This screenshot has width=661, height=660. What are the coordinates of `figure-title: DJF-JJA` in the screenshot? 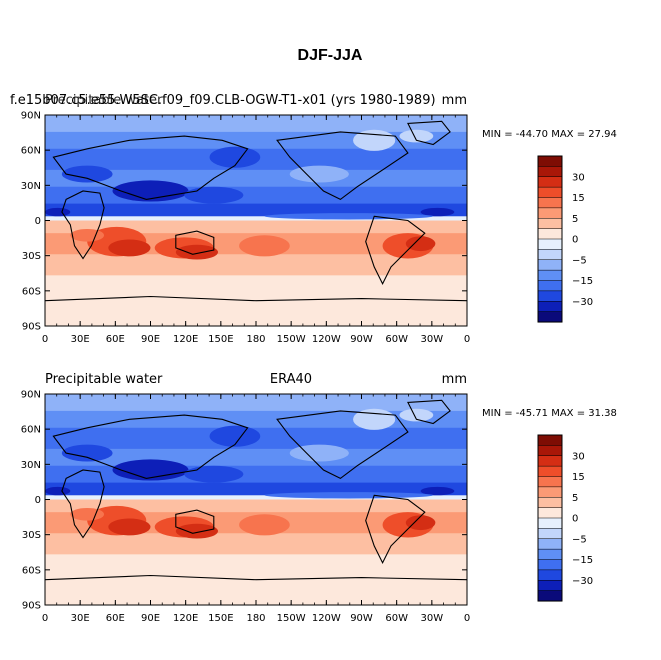 It's located at (330, 55).